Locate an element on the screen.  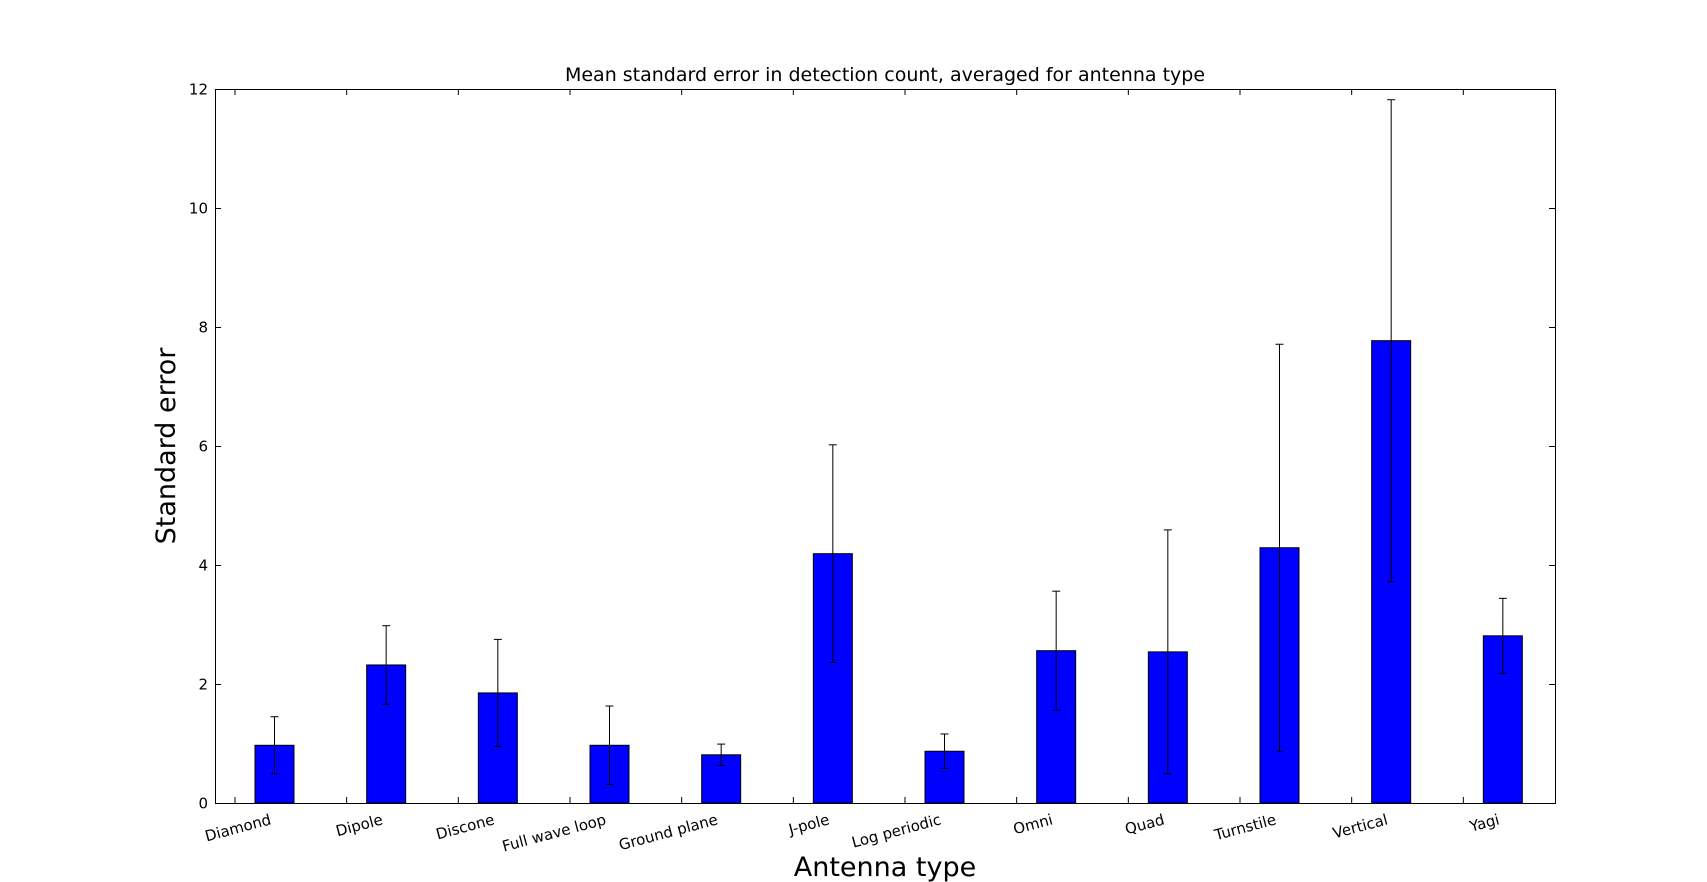
y-tick: 8 is located at coordinates (876, 328).